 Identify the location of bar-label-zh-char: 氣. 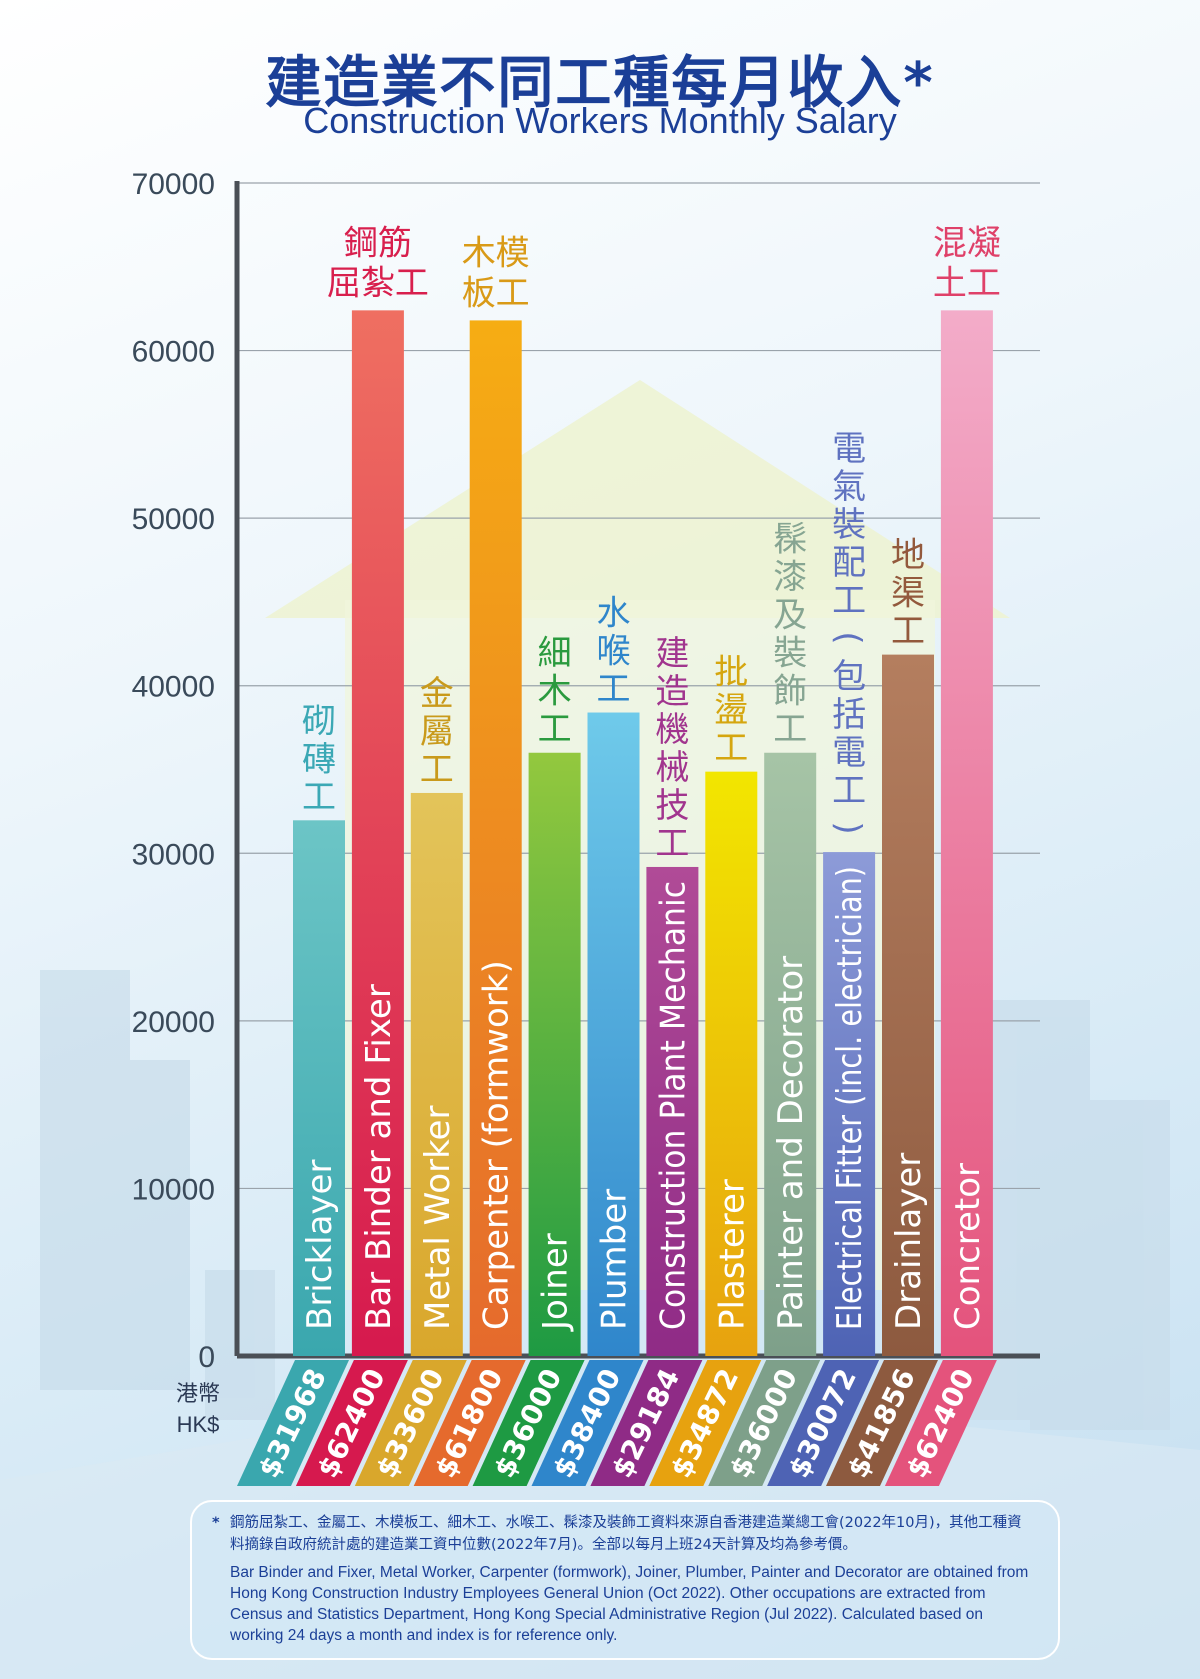
(849, 487).